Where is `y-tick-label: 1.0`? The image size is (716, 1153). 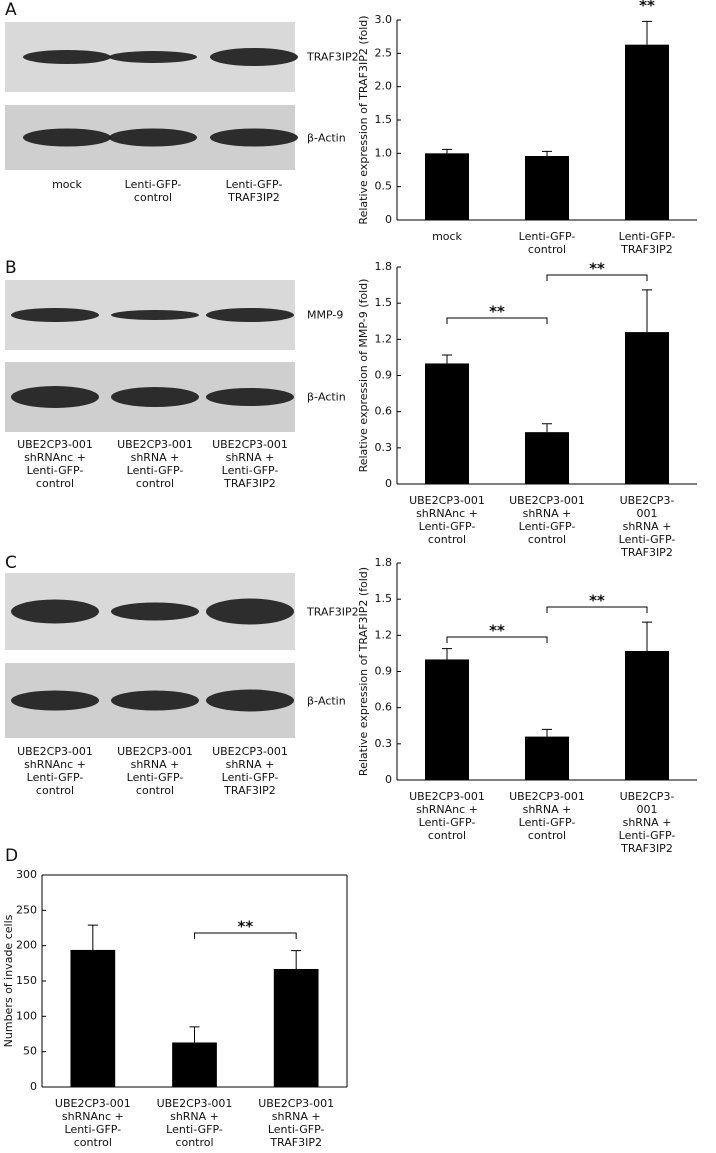 y-tick-label: 1.0 is located at coordinates (384, 152).